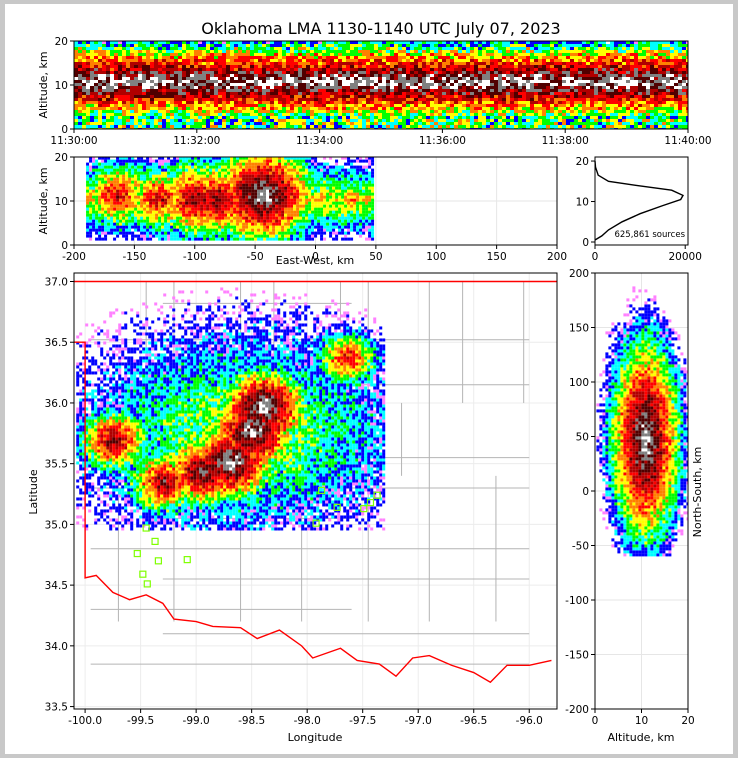 Image resolution: width=738 pixels, height=758 pixels. I want to click on time-altitude-x-tick-label: 11:30:00, so click(73, 141).